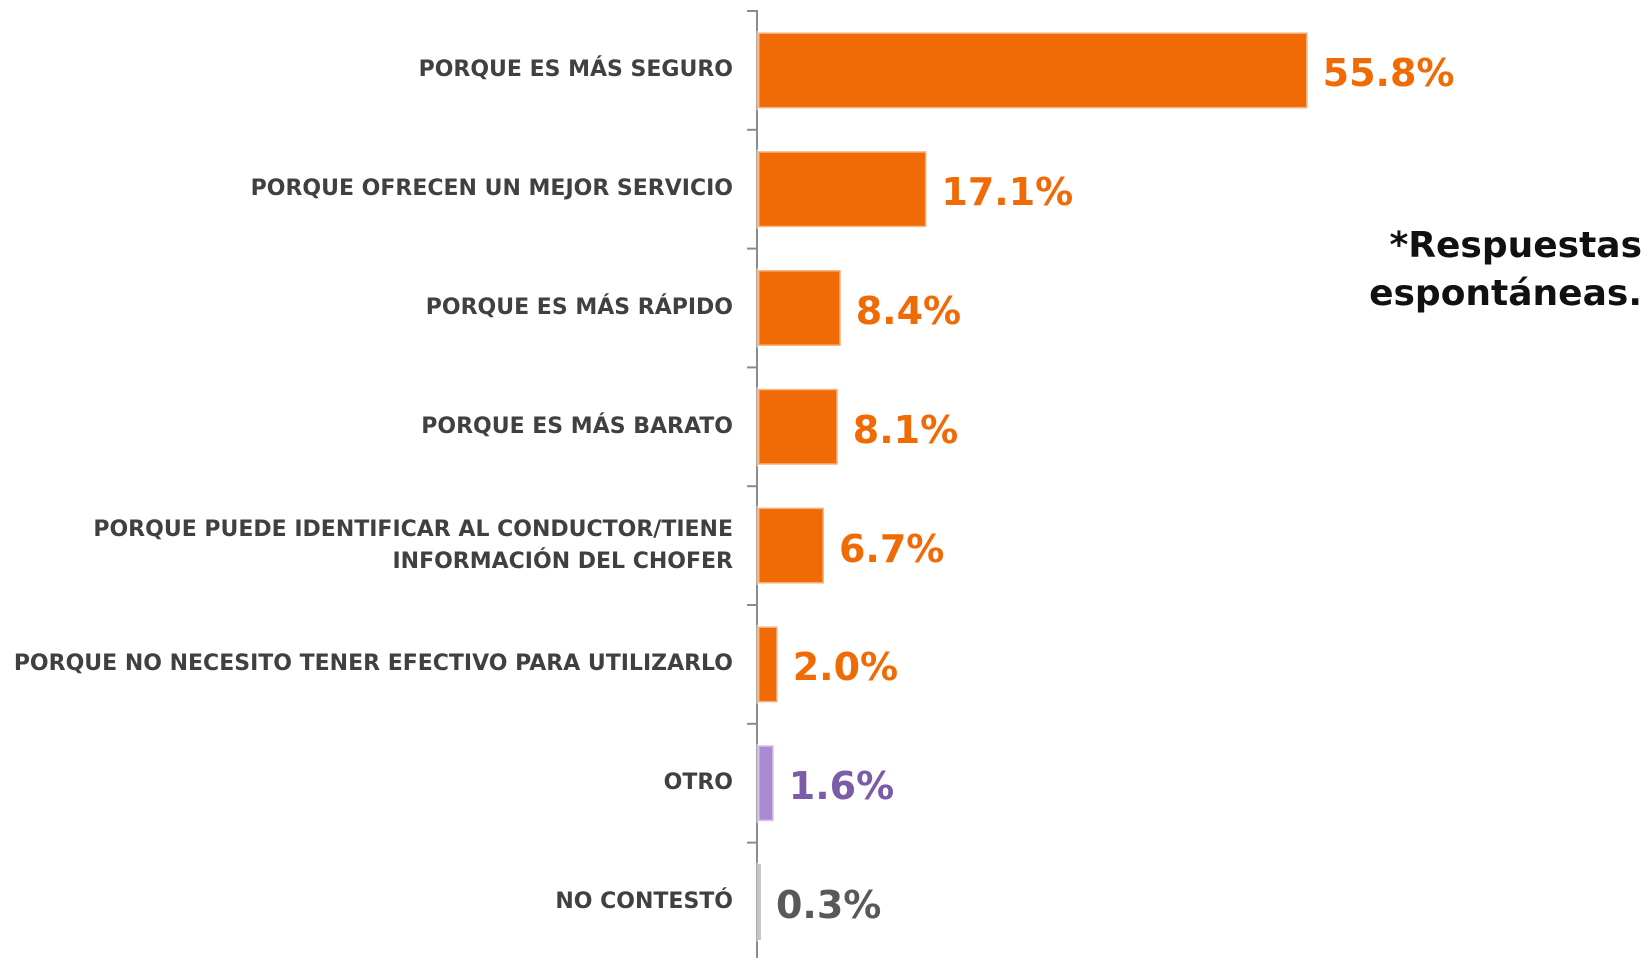 Image resolution: width=1648 pixels, height=960 pixels. I want to click on annotation: *Respuestas espontáneas., so click(1505, 270).